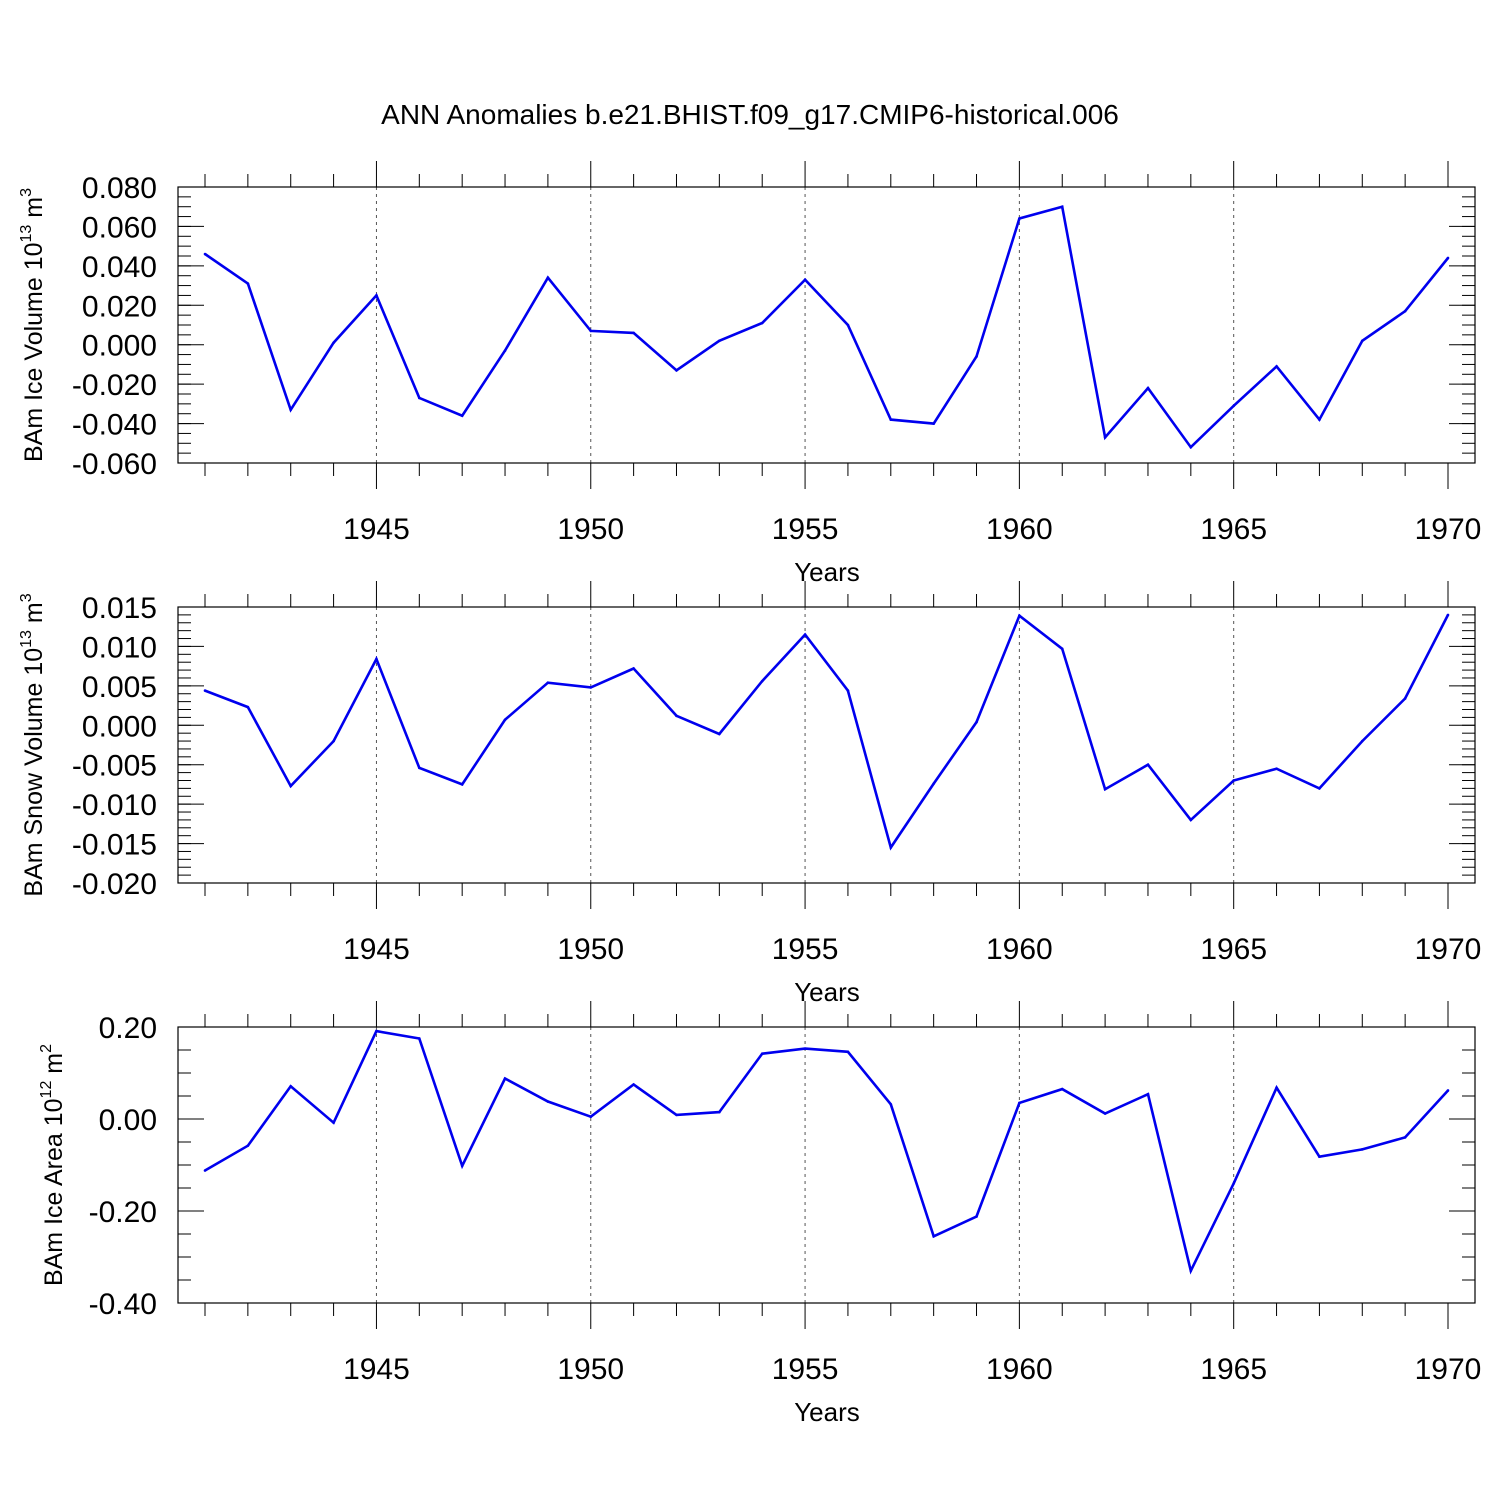 Image resolution: width=1500 pixels, height=1500 pixels. Describe the element at coordinates (34, 772) in the screenshot. I see `y-axis-label-text: BAm Snow Volume 10` at that location.